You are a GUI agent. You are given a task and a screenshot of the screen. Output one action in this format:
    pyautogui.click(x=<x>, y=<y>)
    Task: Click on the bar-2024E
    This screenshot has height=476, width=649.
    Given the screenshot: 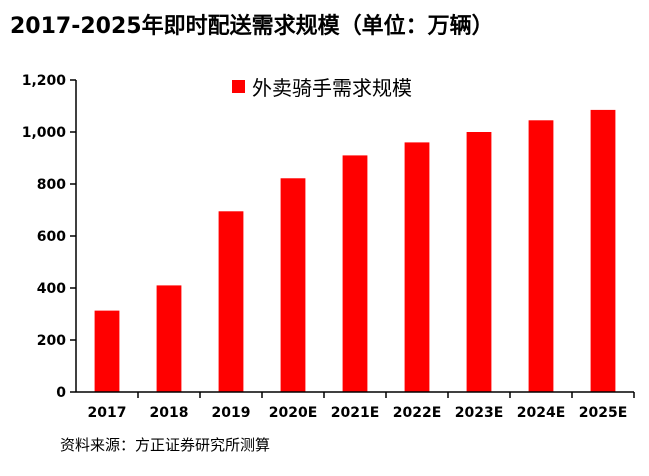 What is the action you would take?
    pyautogui.click(x=541, y=256)
    